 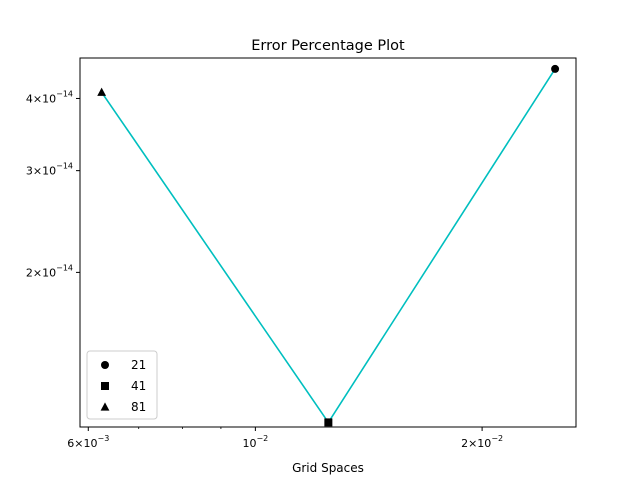 I want to click on x-tick-label-1: 10−2, so click(x=255, y=442).